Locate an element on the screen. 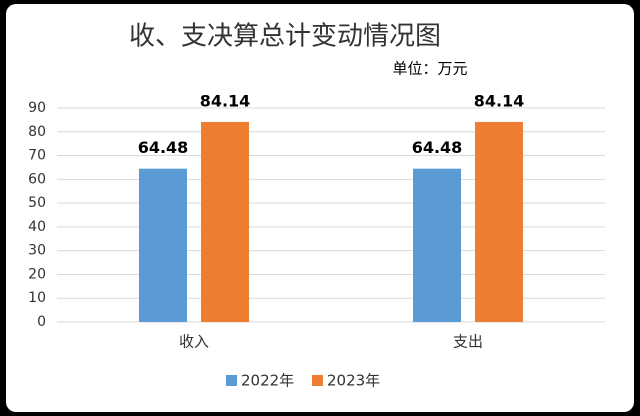 The width and height of the screenshot is (640, 416). y-tick-label: 70 is located at coordinates (37, 156).